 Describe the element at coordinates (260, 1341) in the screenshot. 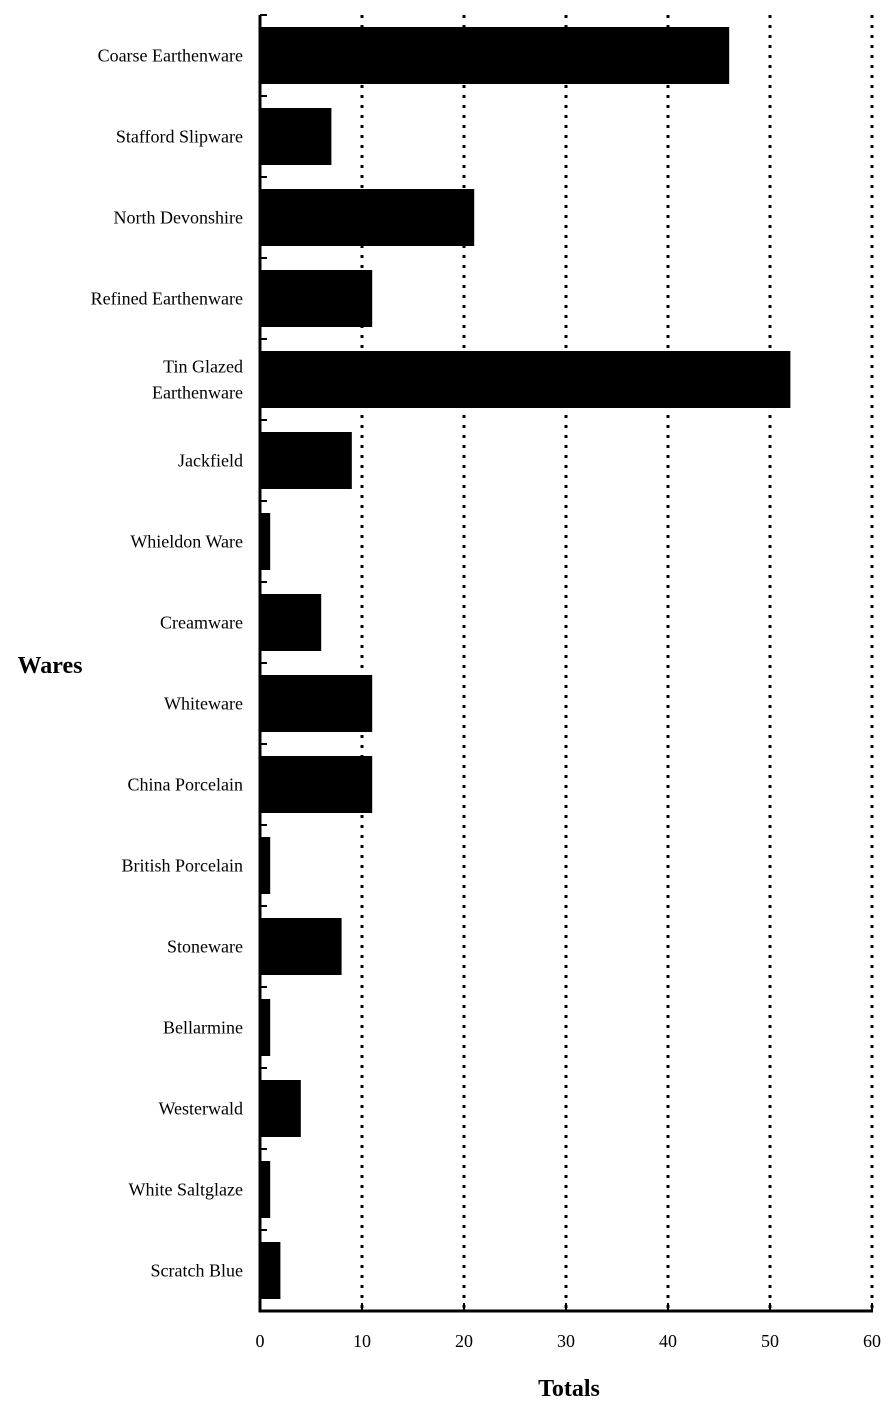

I see `x-tick-label: 0` at that location.